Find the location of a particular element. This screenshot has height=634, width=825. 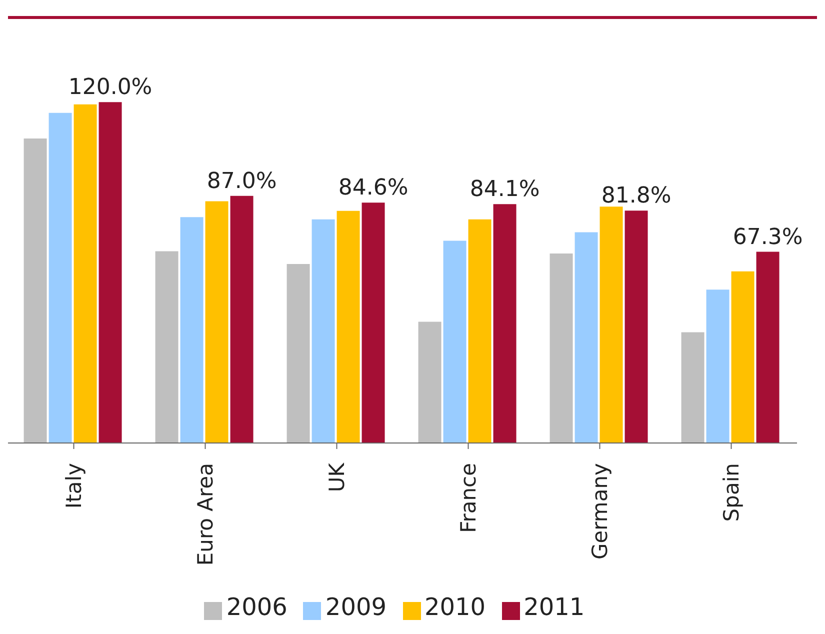

legend-label: 2006 is located at coordinates (257, 607).